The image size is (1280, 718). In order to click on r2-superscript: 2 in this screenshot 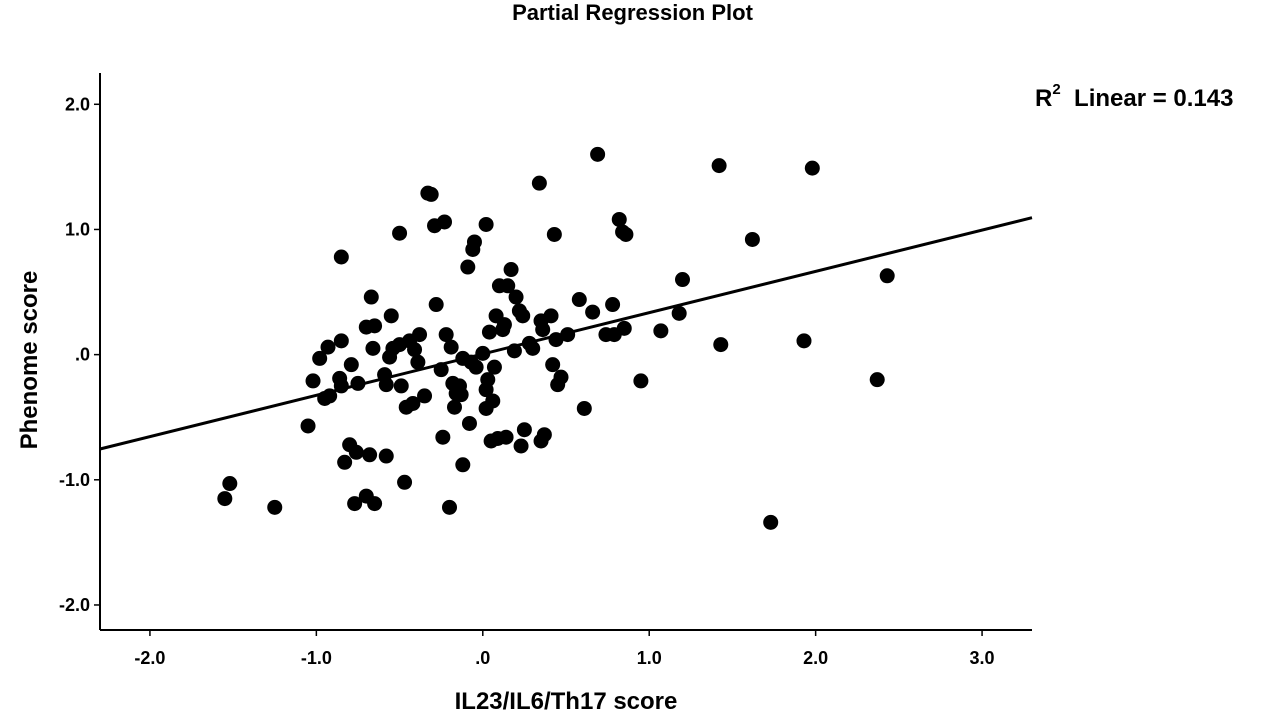, I will do `click(1056, 89)`.